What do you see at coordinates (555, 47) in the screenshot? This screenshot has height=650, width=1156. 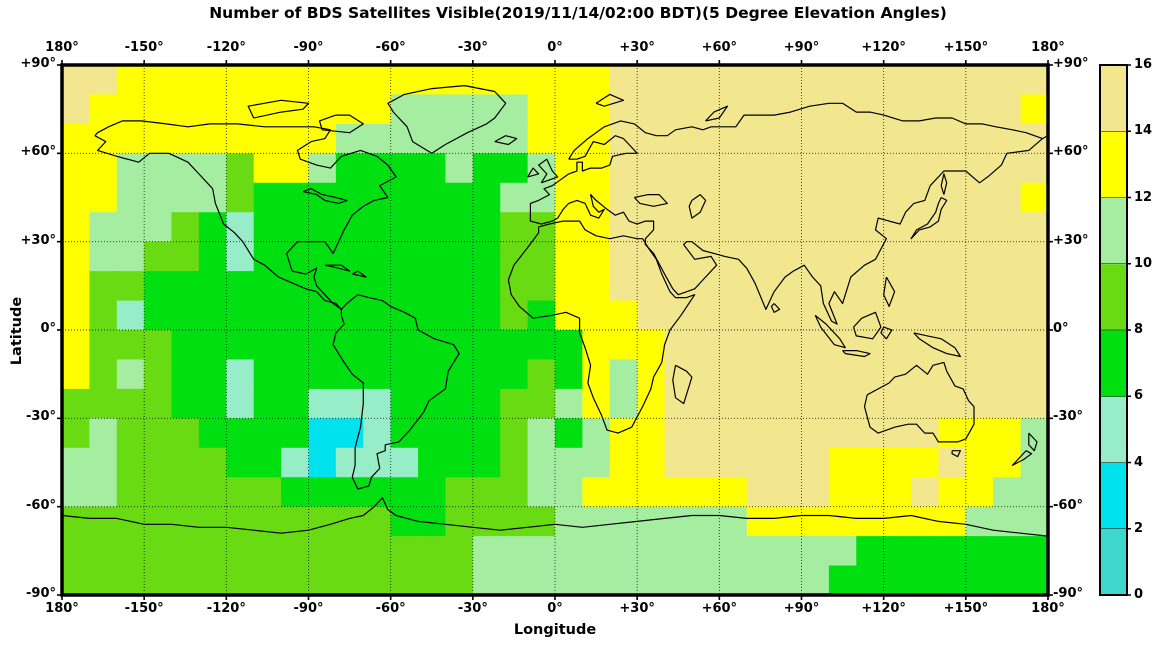 I see `x-axis-tick-label-top: 0°` at bounding box center [555, 47].